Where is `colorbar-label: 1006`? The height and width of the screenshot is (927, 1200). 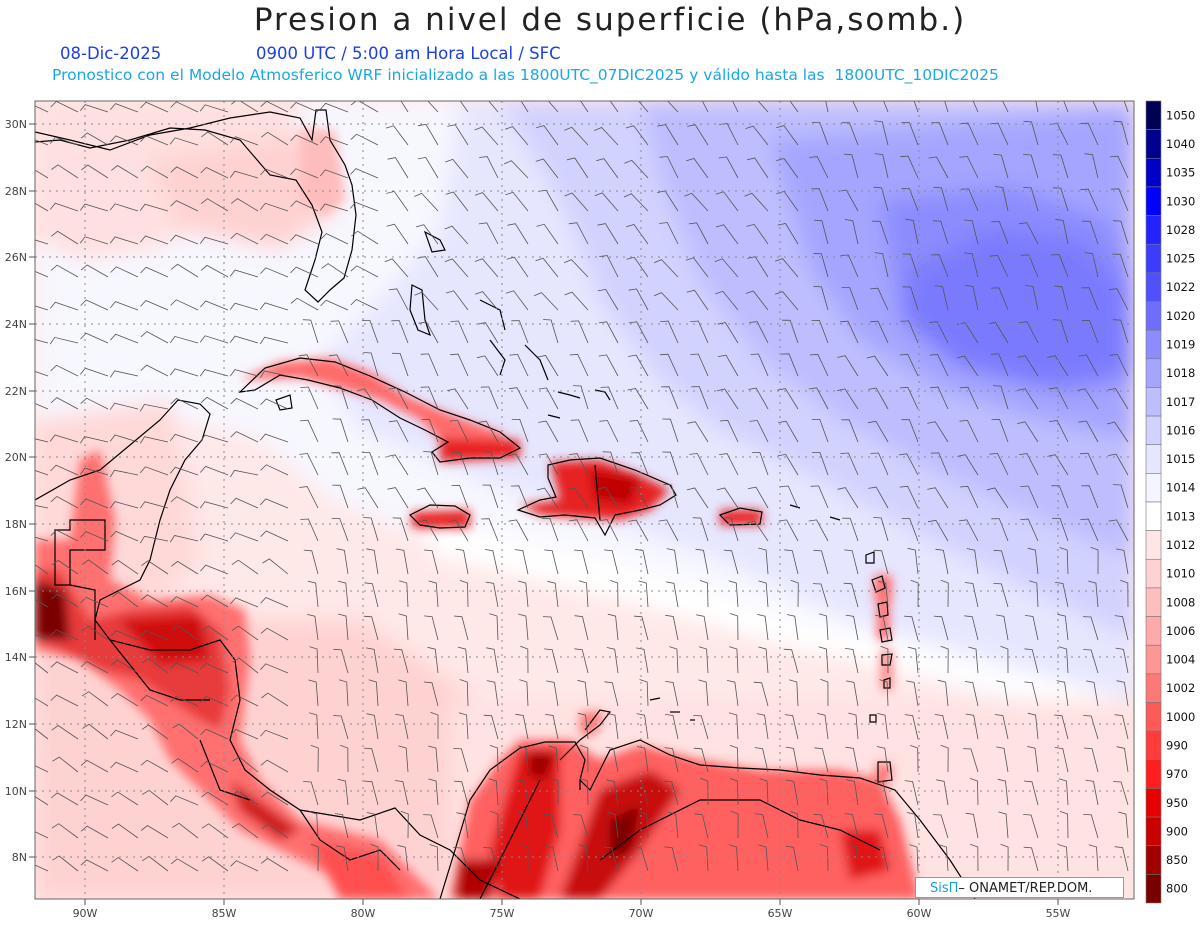 colorbar-label: 1006 is located at coordinates (1180, 631).